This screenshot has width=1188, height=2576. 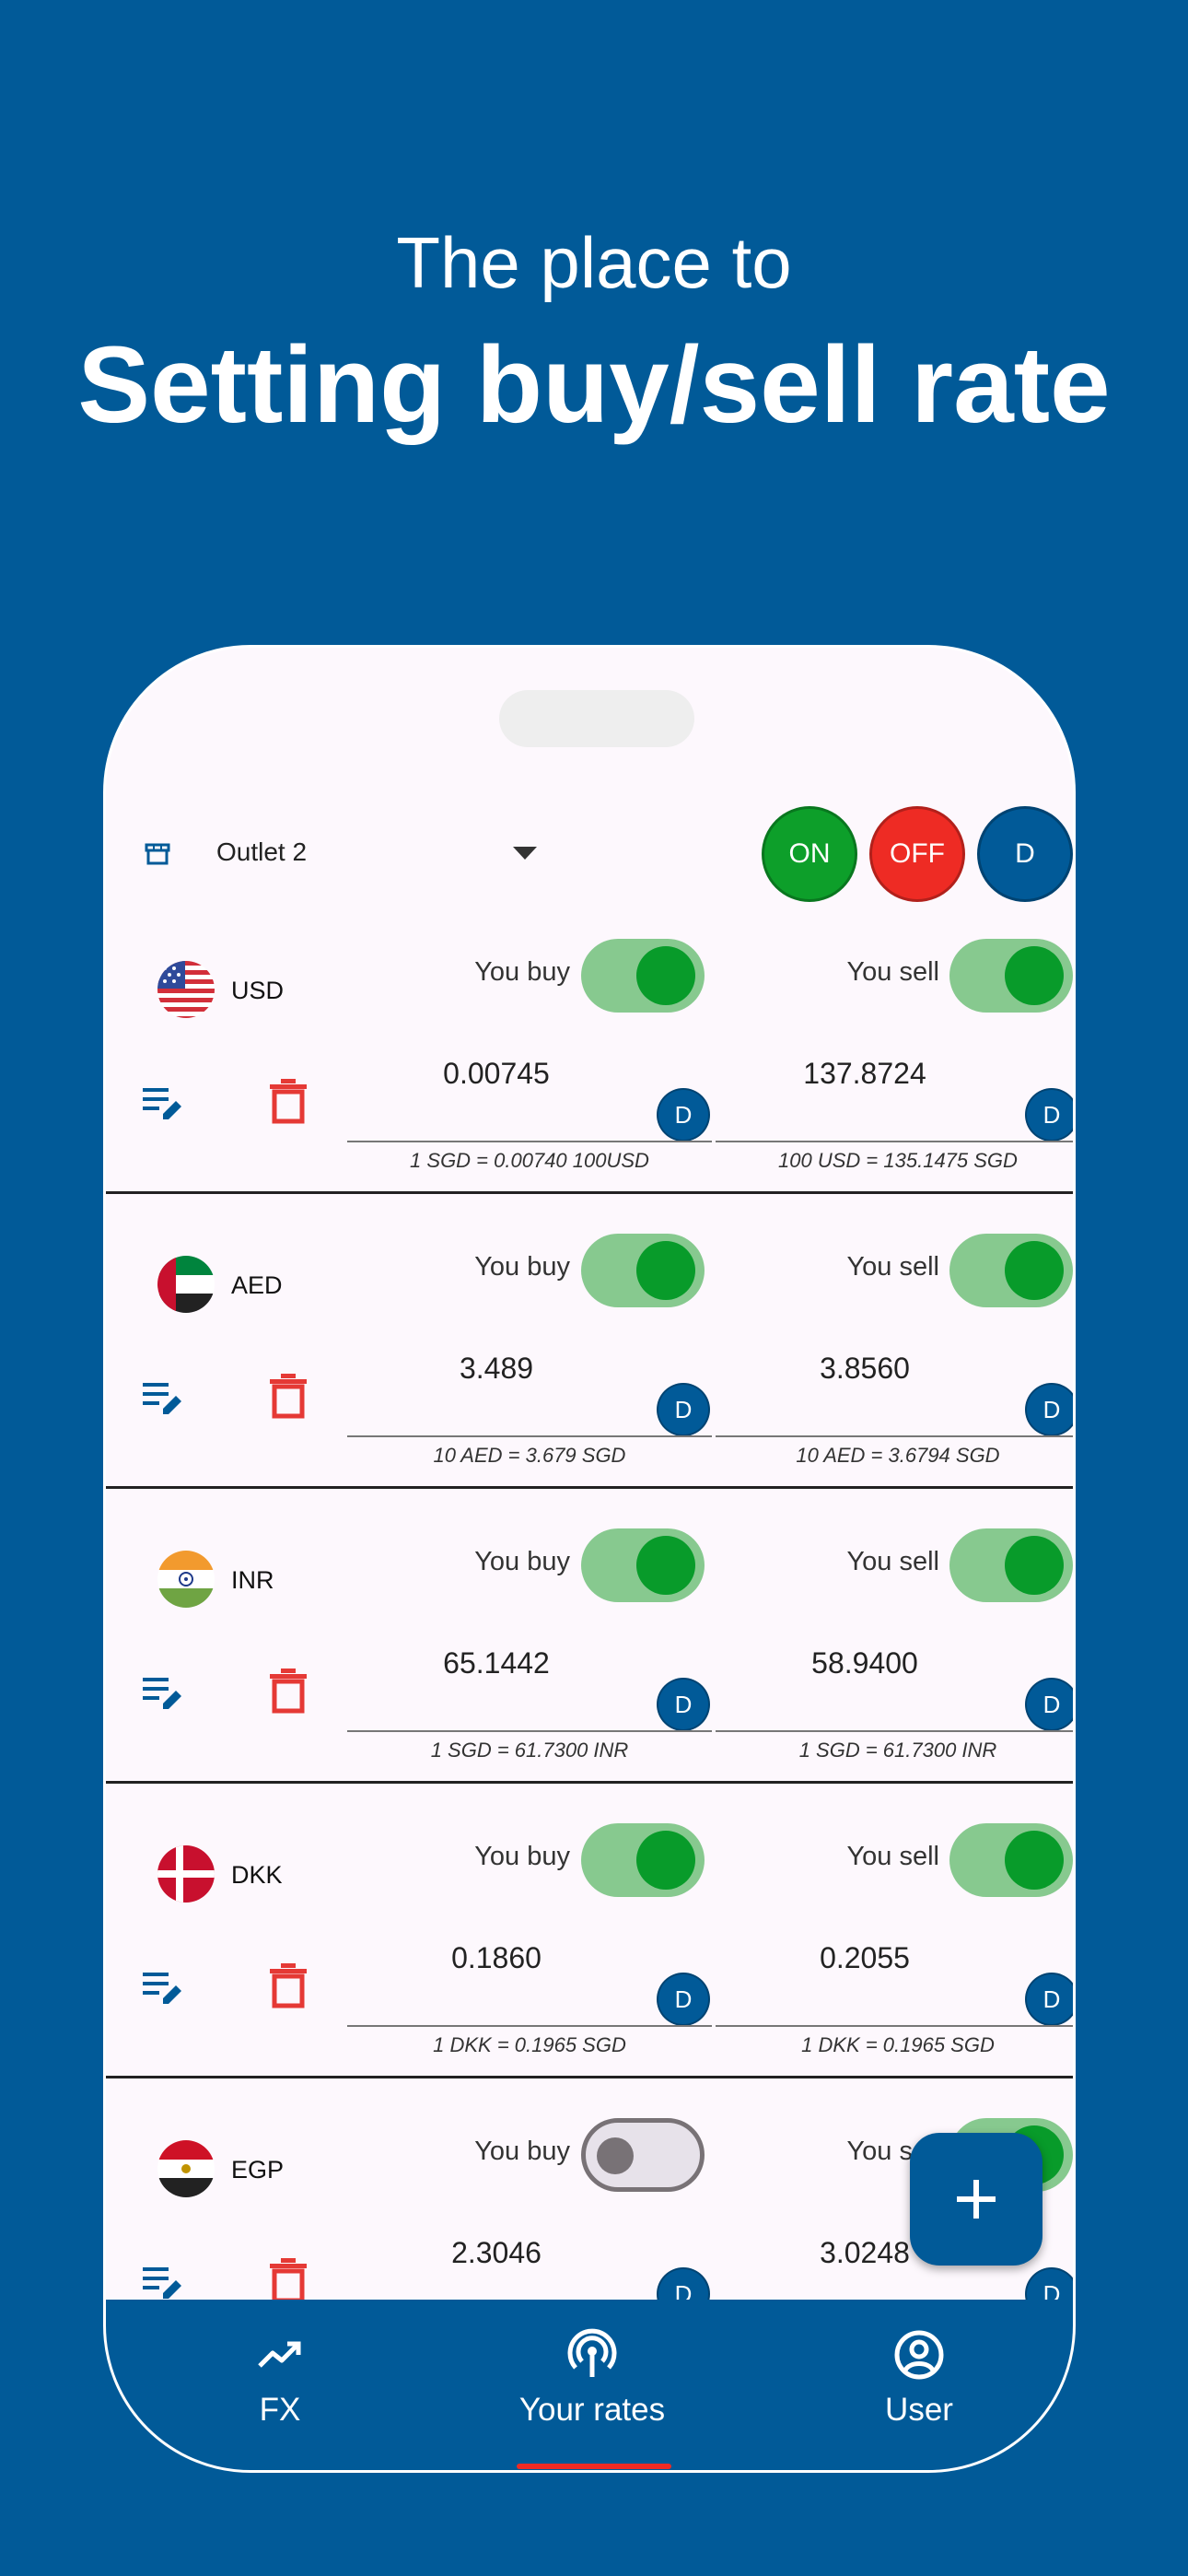 What do you see at coordinates (594, 262) in the screenshot?
I see `promo-subtitle: The place to` at bounding box center [594, 262].